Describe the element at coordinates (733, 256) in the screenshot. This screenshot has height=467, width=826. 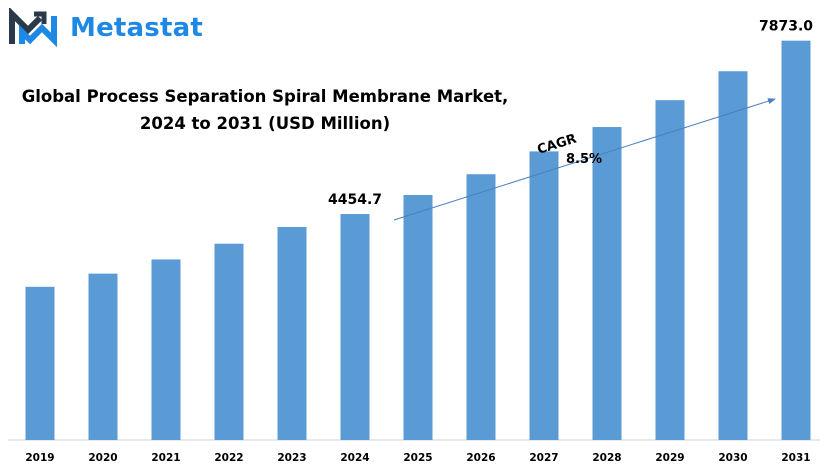
I see `bar-2030` at that location.